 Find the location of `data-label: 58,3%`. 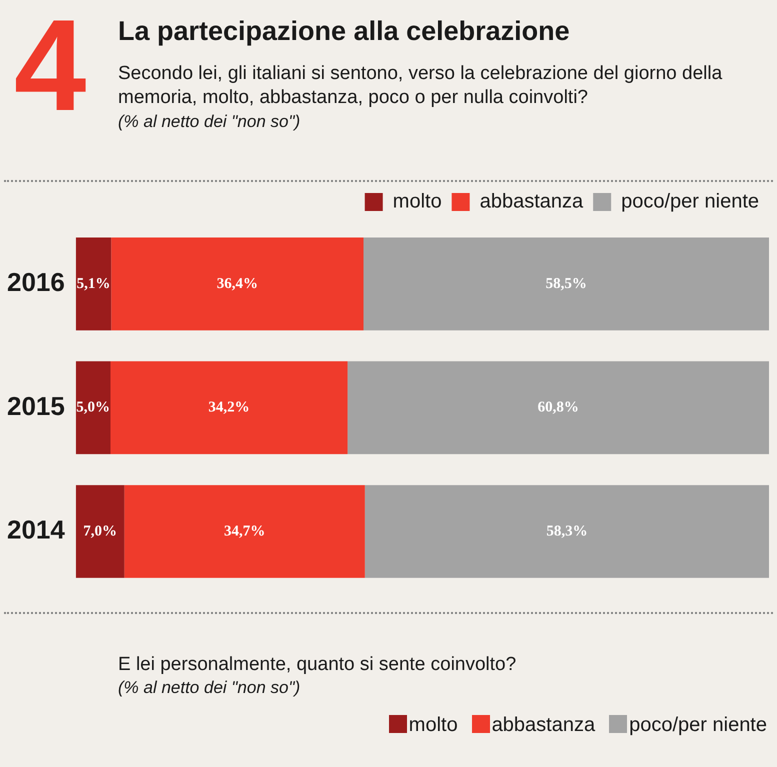

data-label: 58,3% is located at coordinates (567, 531).